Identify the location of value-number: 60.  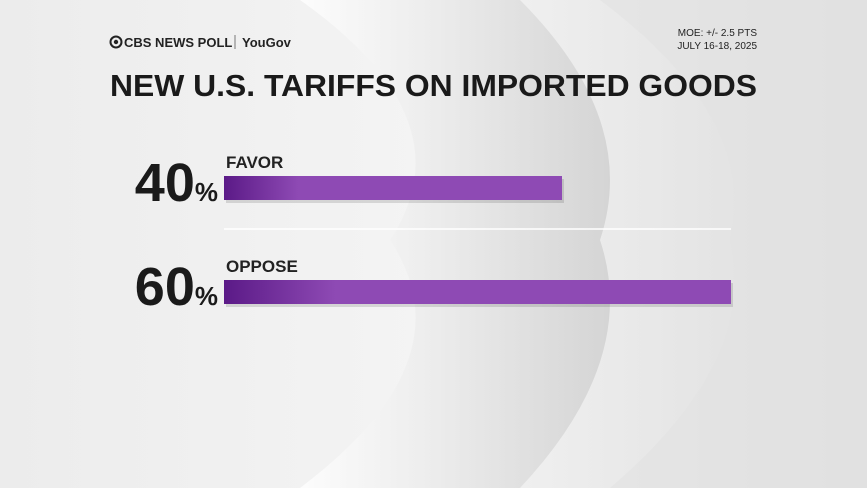
(165, 287).